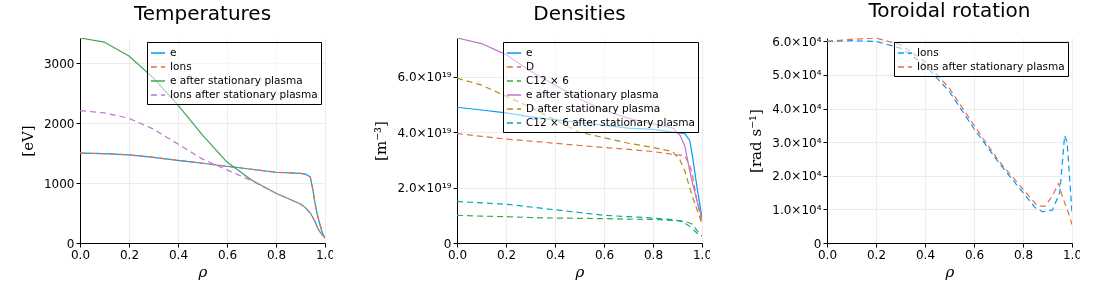 The width and height of the screenshot is (1100, 290). I want to click on legend-label: D, so click(530, 66).